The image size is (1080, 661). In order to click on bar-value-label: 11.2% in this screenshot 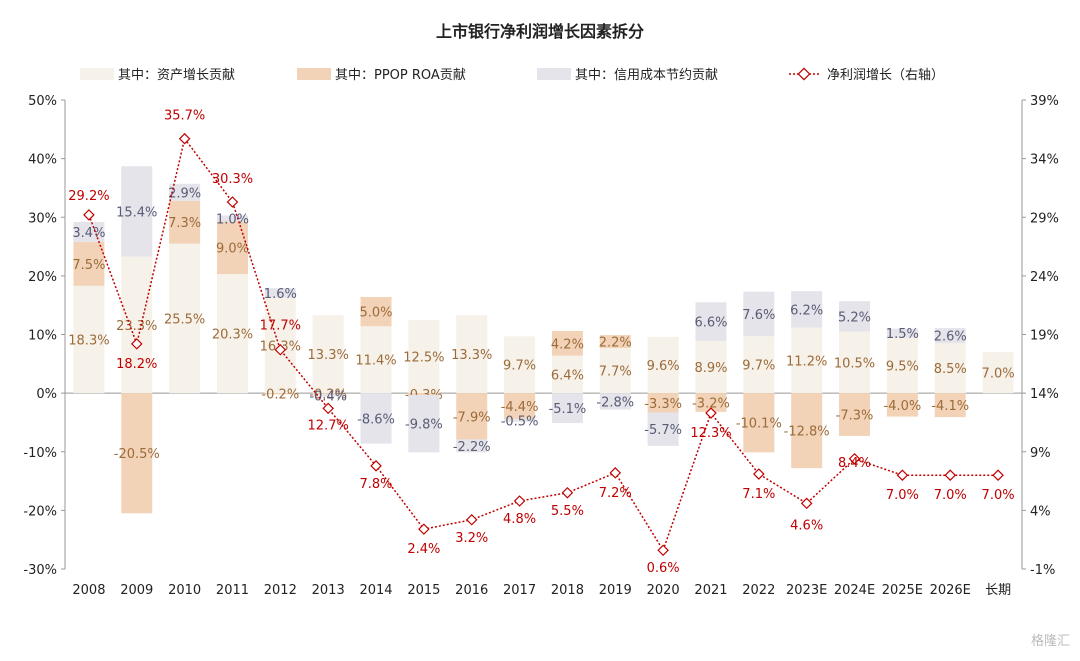, I will do `click(806, 361)`.